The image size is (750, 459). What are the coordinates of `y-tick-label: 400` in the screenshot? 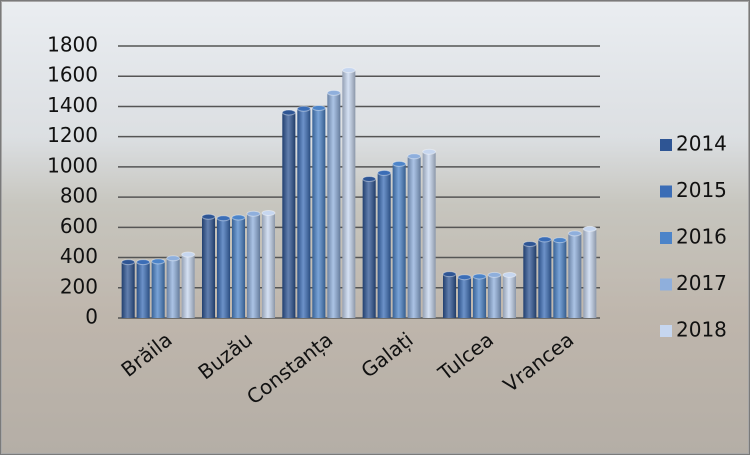 It's located at (79, 256).